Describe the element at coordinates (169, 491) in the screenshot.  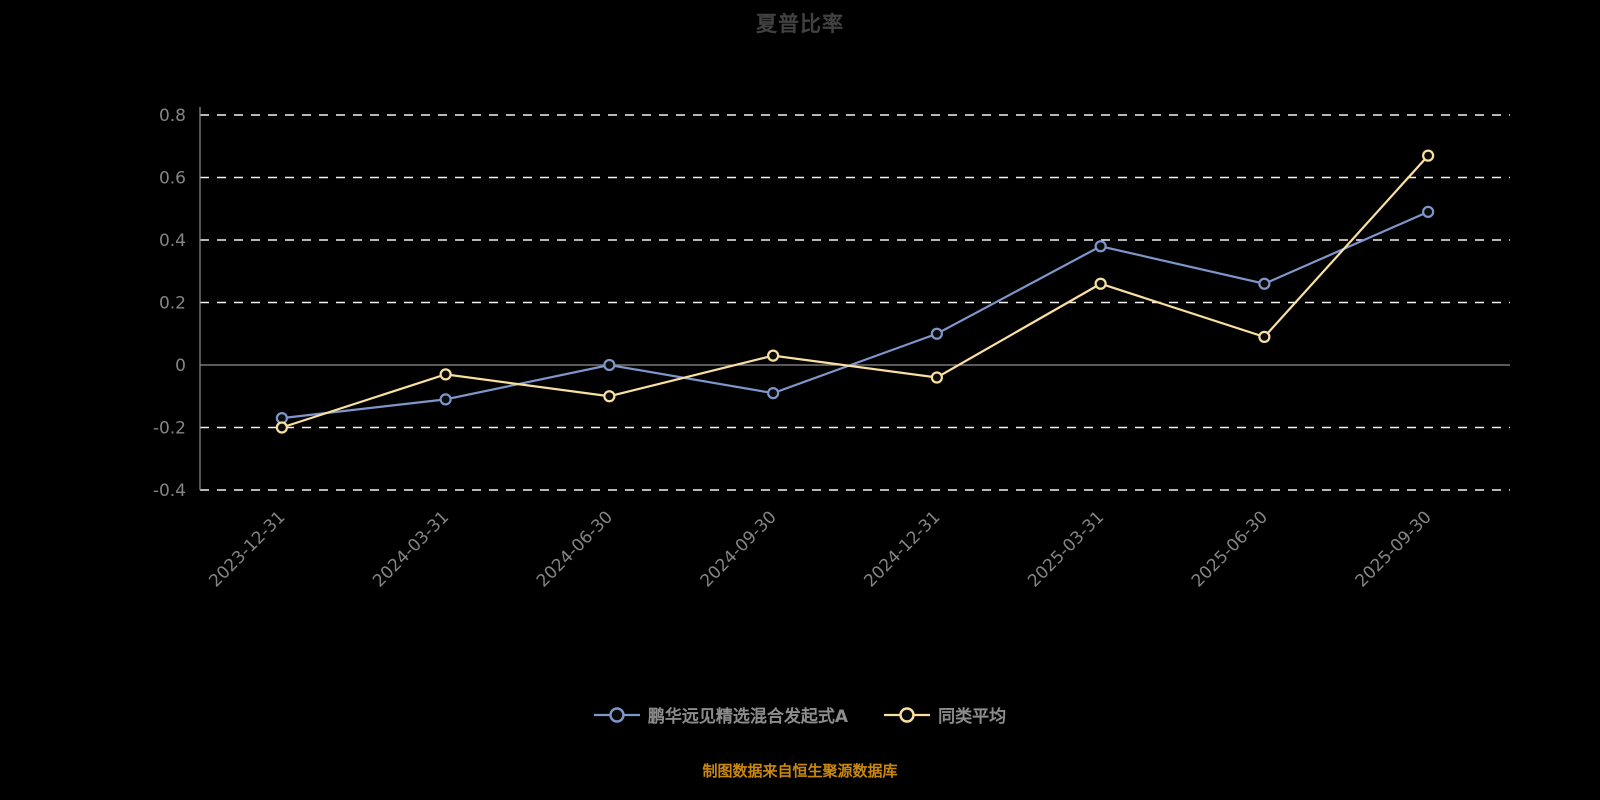
I see `y-tick-label: -0.4` at that location.